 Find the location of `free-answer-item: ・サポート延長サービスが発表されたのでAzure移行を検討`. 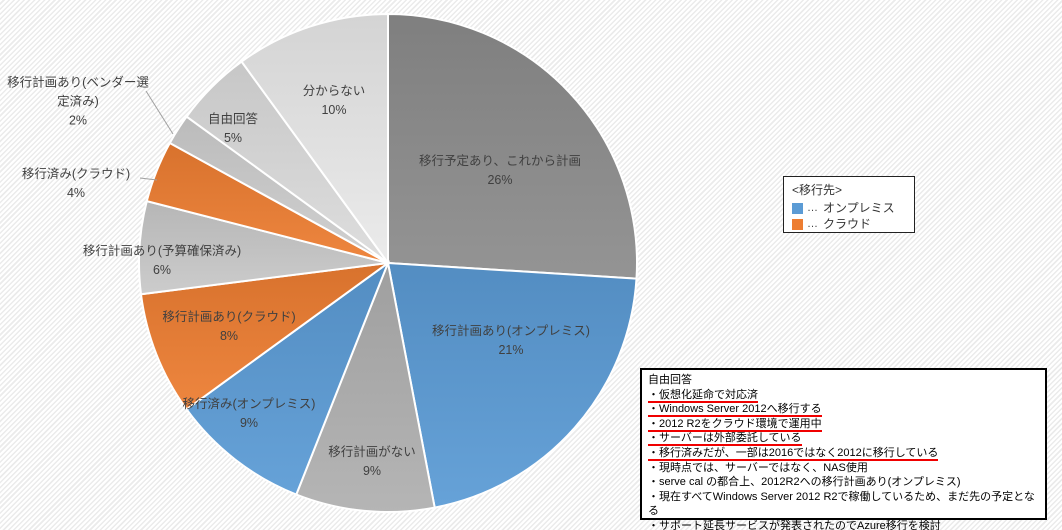

free-answer-item: ・サポート延長サービスが発表されたのでAzure移行を検討 is located at coordinates (843, 524).